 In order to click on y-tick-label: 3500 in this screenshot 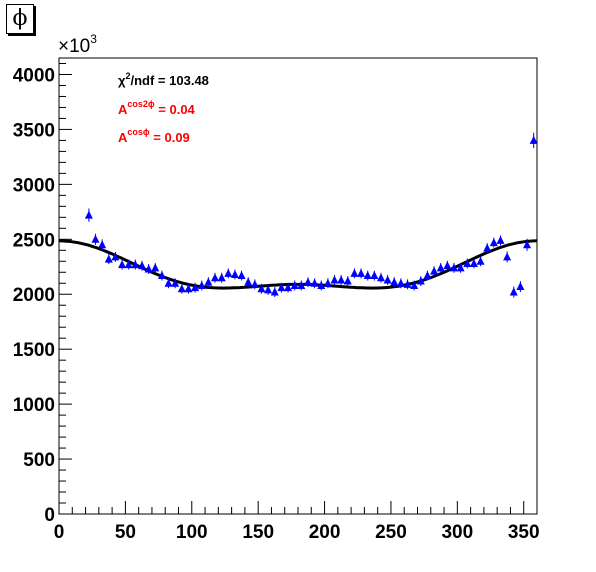, I will do `click(34, 130)`.